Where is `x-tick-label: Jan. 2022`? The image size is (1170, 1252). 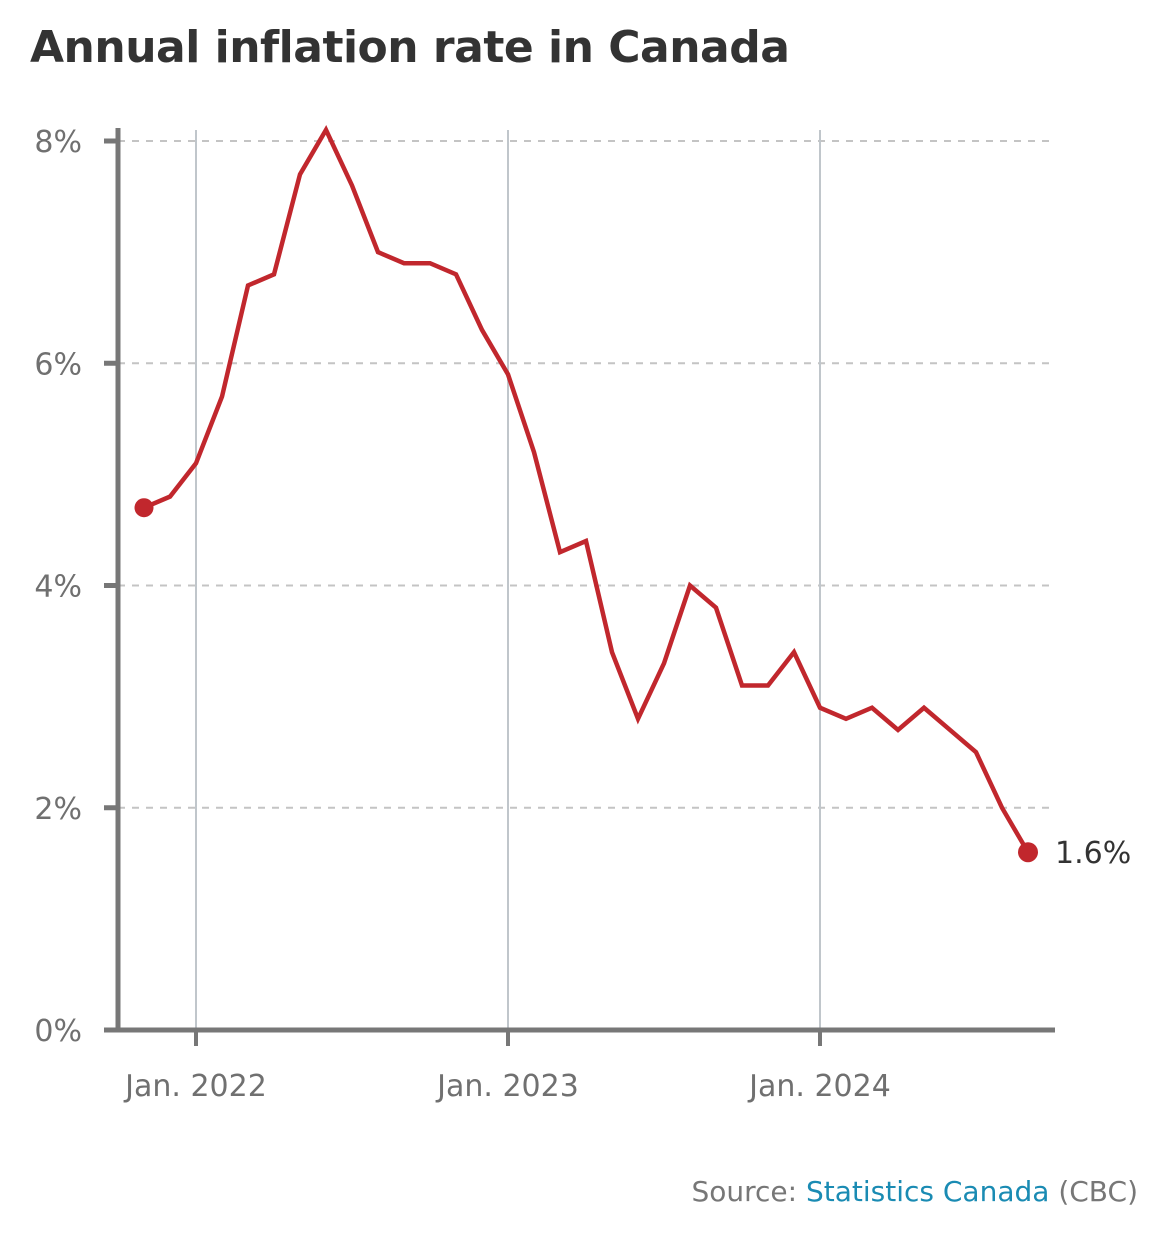 x-tick-label: Jan. 2022 is located at coordinates (195, 1086).